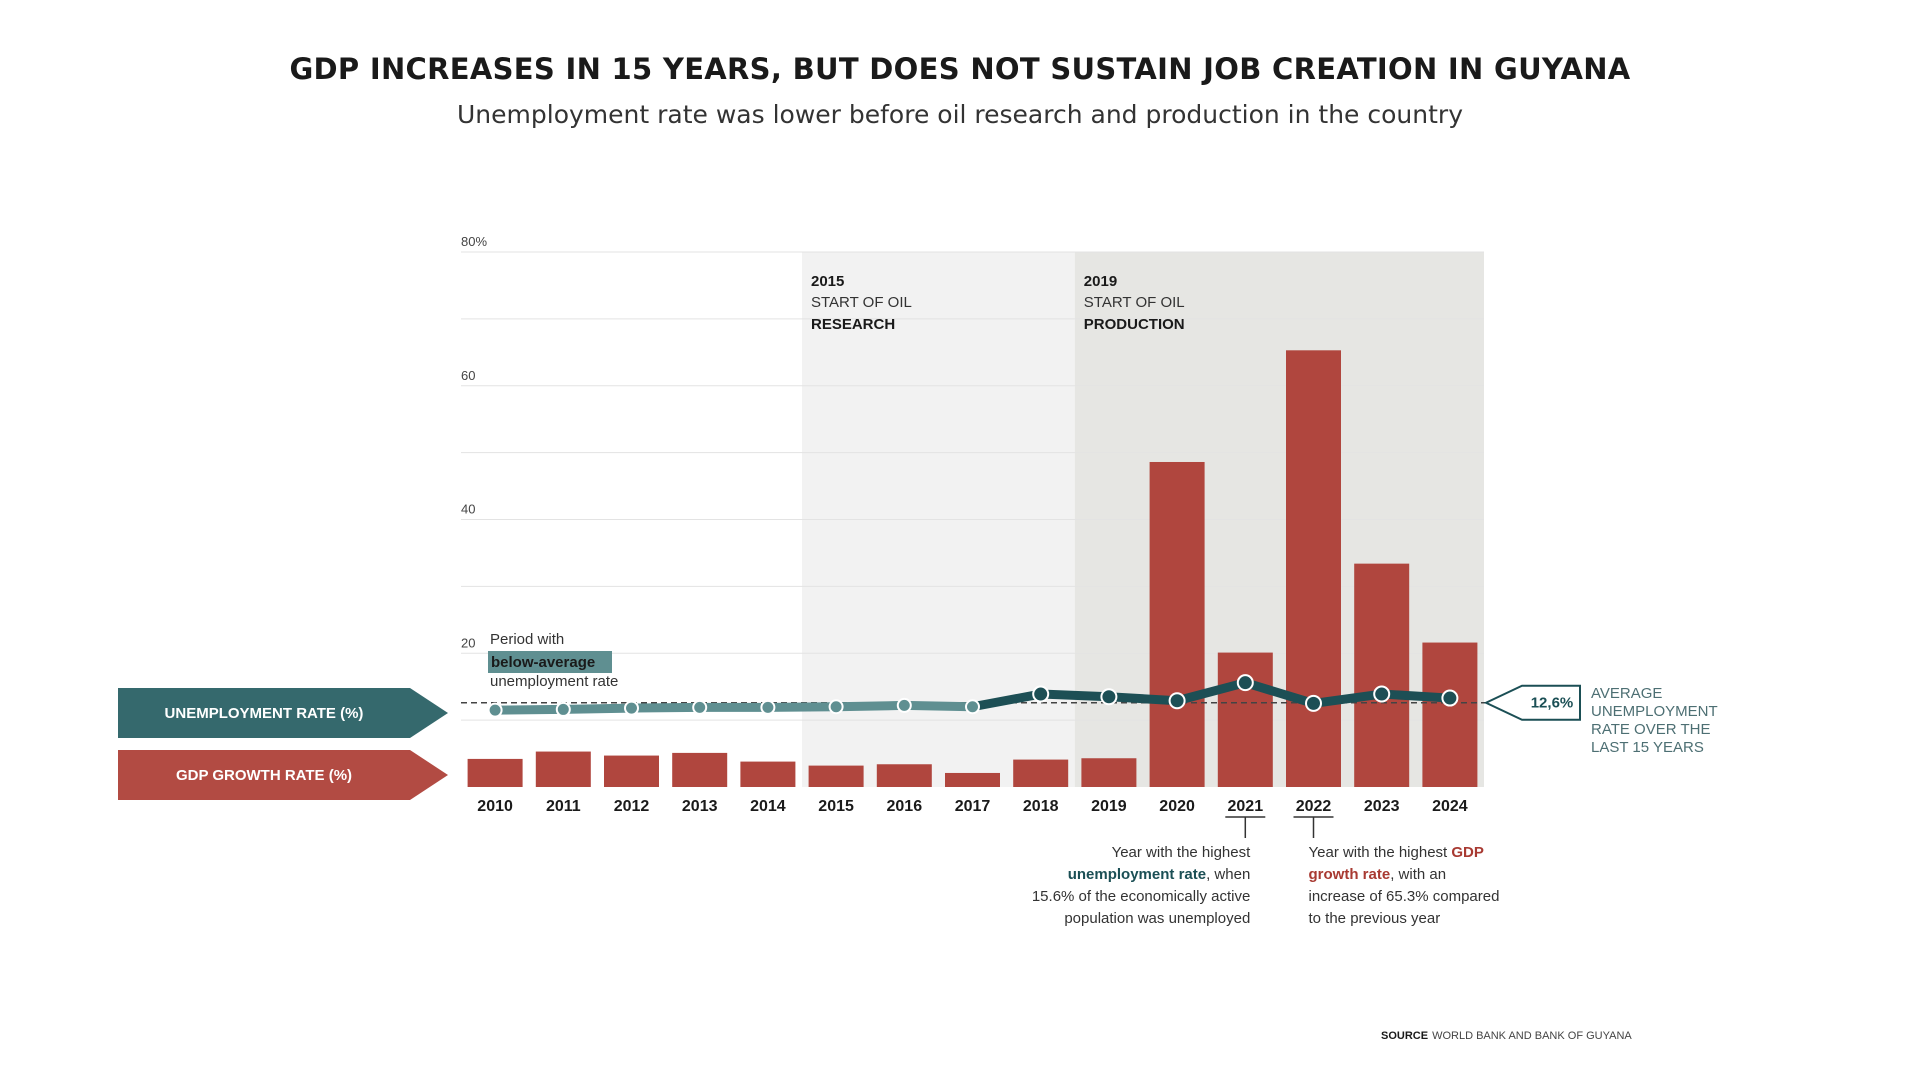 This screenshot has width=1920, height=1080. Describe the element at coordinates (836, 776) in the screenshot. I see `gdp-bar-2015` at that location.